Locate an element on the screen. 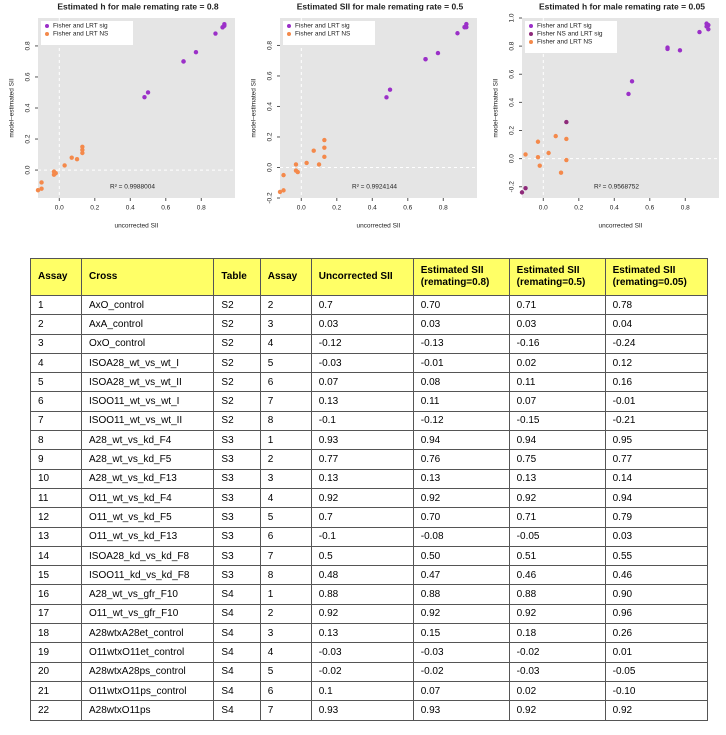 The image size is (726, 735). table-cell: 0.01 is located at coordinates (656, 652).